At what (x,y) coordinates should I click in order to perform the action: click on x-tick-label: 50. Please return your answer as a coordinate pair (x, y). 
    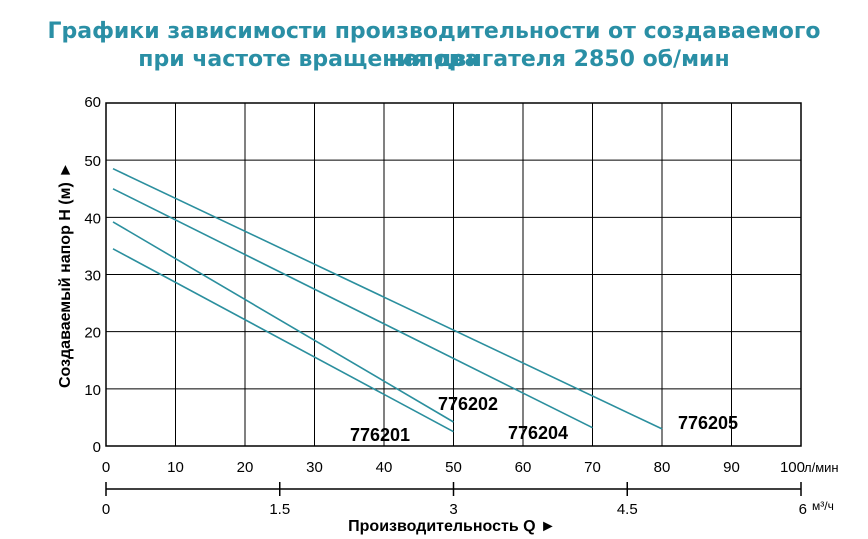
    Looking at the image, I should click on (453, 467).